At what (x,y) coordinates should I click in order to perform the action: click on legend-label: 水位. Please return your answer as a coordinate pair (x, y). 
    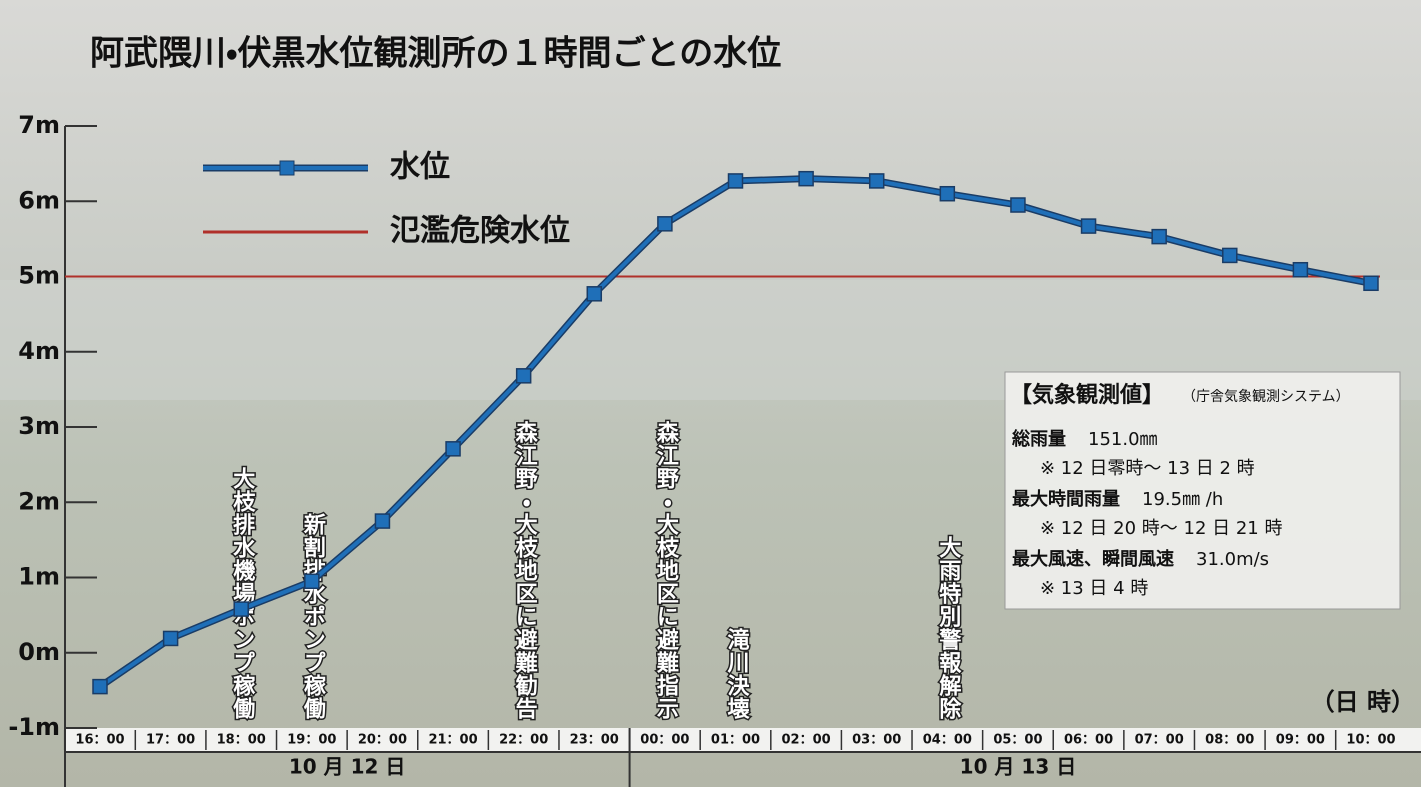
    Looking at the image, I should click on (419, 167).